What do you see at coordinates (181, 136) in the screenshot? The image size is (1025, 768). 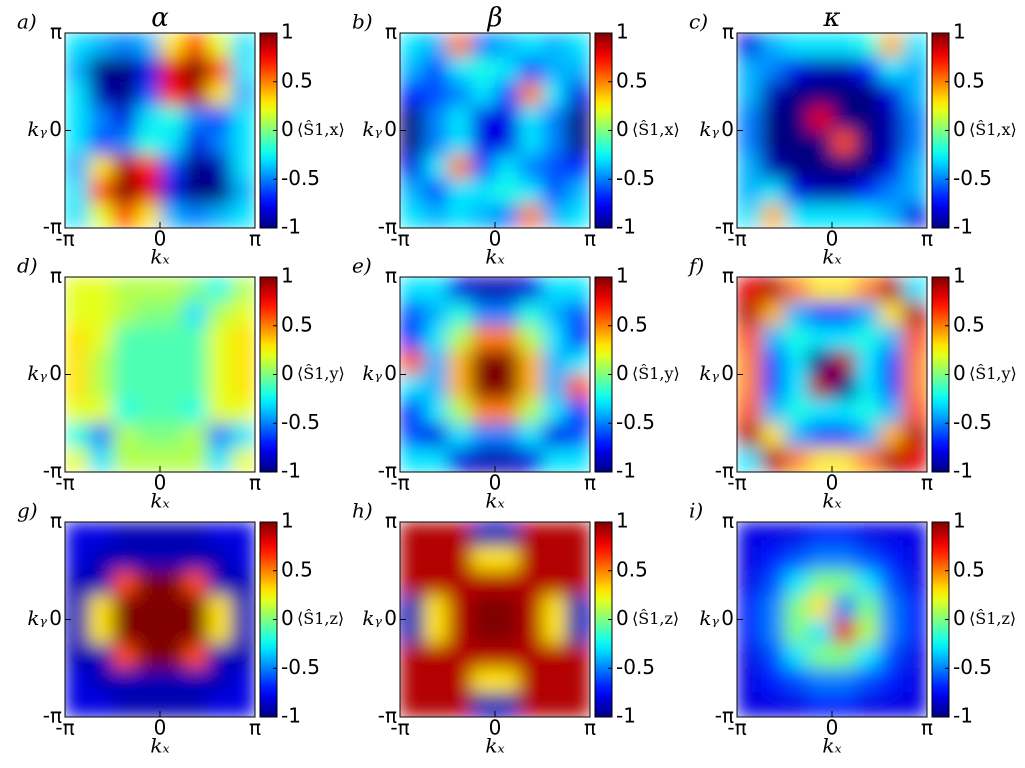 I see `panel: -π 0 π -π 0 π 𝑘ₓ 𝑘ᵧ a) α 1 0.5 0 -0.5 -1 ⟨Ŝ1,x⟩` at bounding box center [181, 136].